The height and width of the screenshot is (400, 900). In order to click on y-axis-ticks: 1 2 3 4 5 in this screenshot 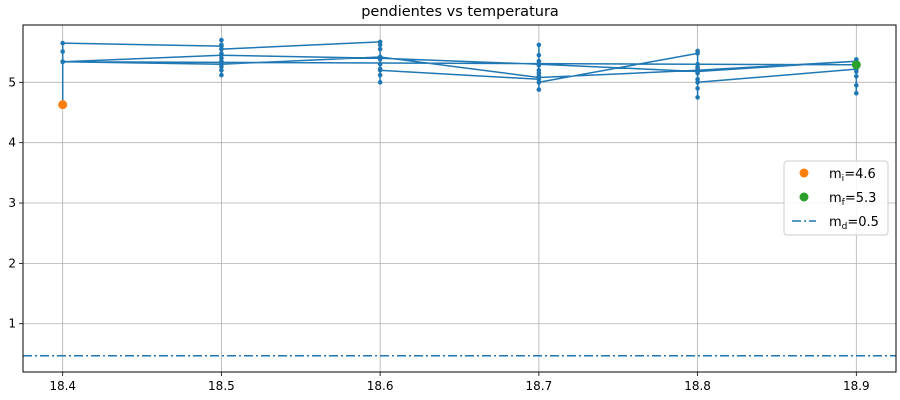, I will do `click(15, 203)`.